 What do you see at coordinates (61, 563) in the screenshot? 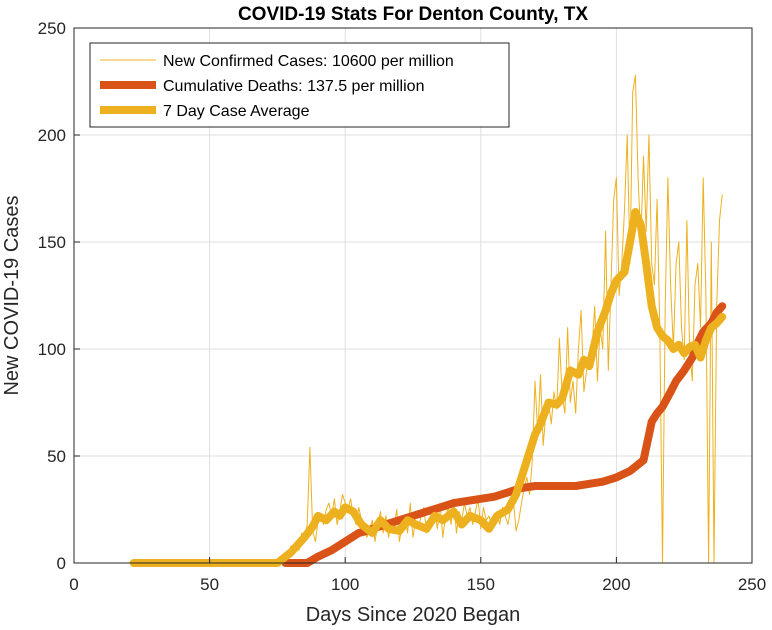
I see `y-tick-label: 0` at bounding box center [61, 563].